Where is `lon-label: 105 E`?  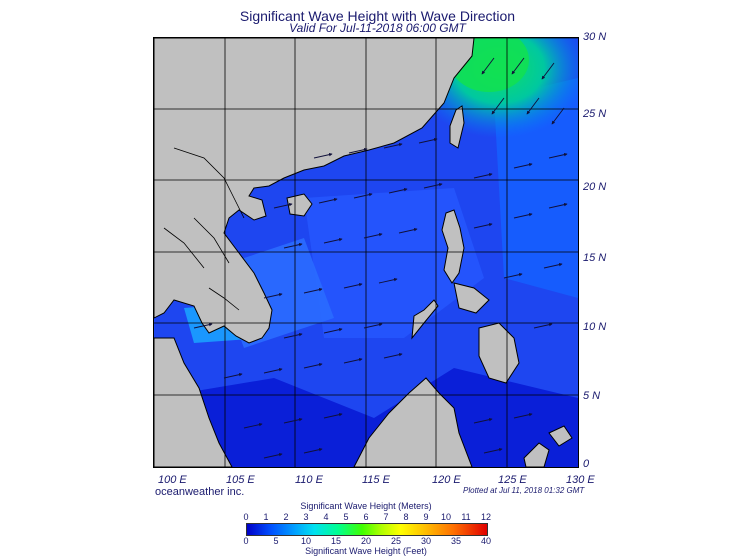
lon-label: 105 E is located at coordinates (240, 480).